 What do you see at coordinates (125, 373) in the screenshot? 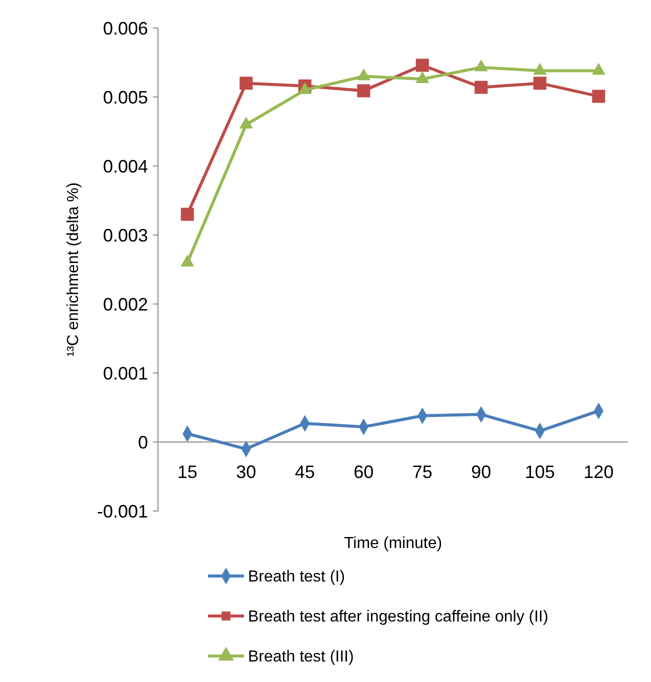
I see `y-tick-label: 0.001` at bounding box center [125, 373].